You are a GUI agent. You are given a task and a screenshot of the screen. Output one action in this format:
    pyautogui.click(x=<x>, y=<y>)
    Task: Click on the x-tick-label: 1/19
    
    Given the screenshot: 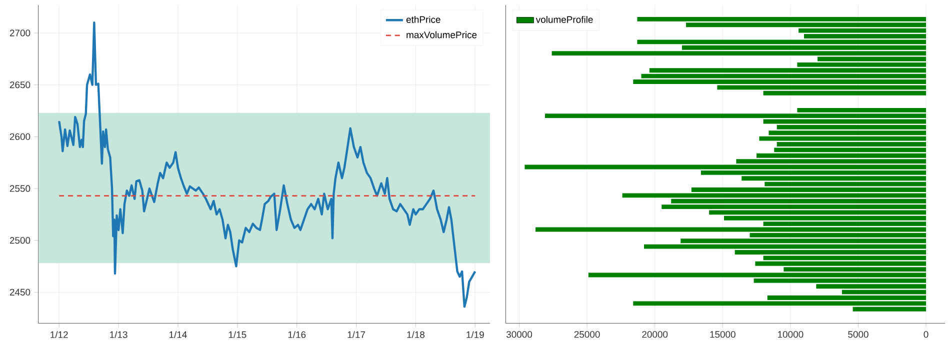 What is the action you would take?
    pyautogui.click(x=475, y=334)
    